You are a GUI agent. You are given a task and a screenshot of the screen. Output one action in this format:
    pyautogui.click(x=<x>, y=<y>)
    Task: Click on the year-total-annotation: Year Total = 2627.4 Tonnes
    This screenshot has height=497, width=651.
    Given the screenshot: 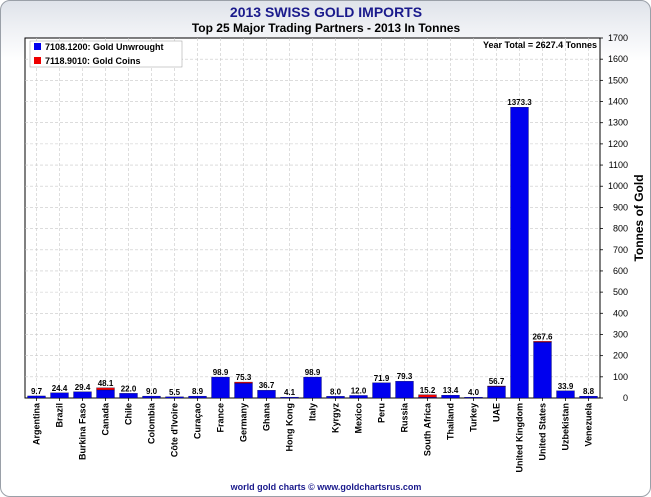 What is the action you would take?
    pyautogui.click(x=540, y=45)
    